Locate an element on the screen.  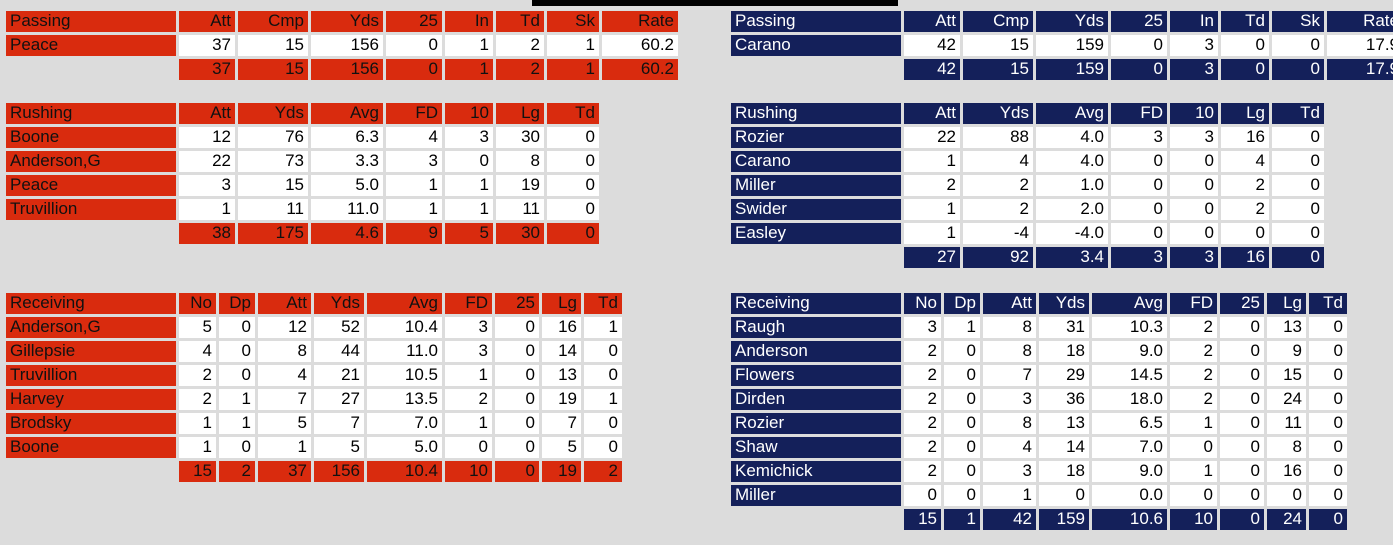
stat-cell: 11 is located at coordinates (1286, 423).